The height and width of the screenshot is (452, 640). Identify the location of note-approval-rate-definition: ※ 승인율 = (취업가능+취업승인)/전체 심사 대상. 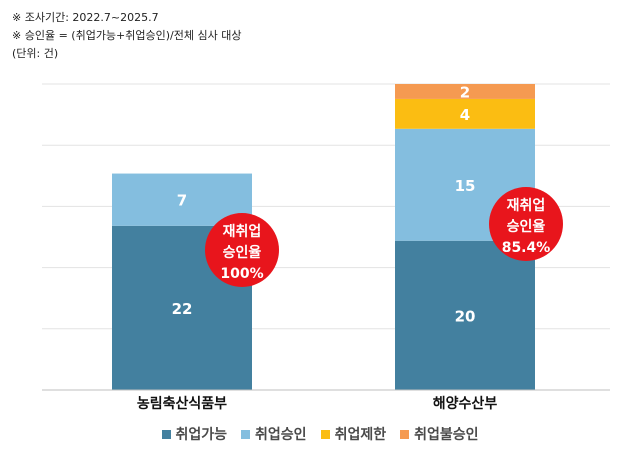
(127, 35).